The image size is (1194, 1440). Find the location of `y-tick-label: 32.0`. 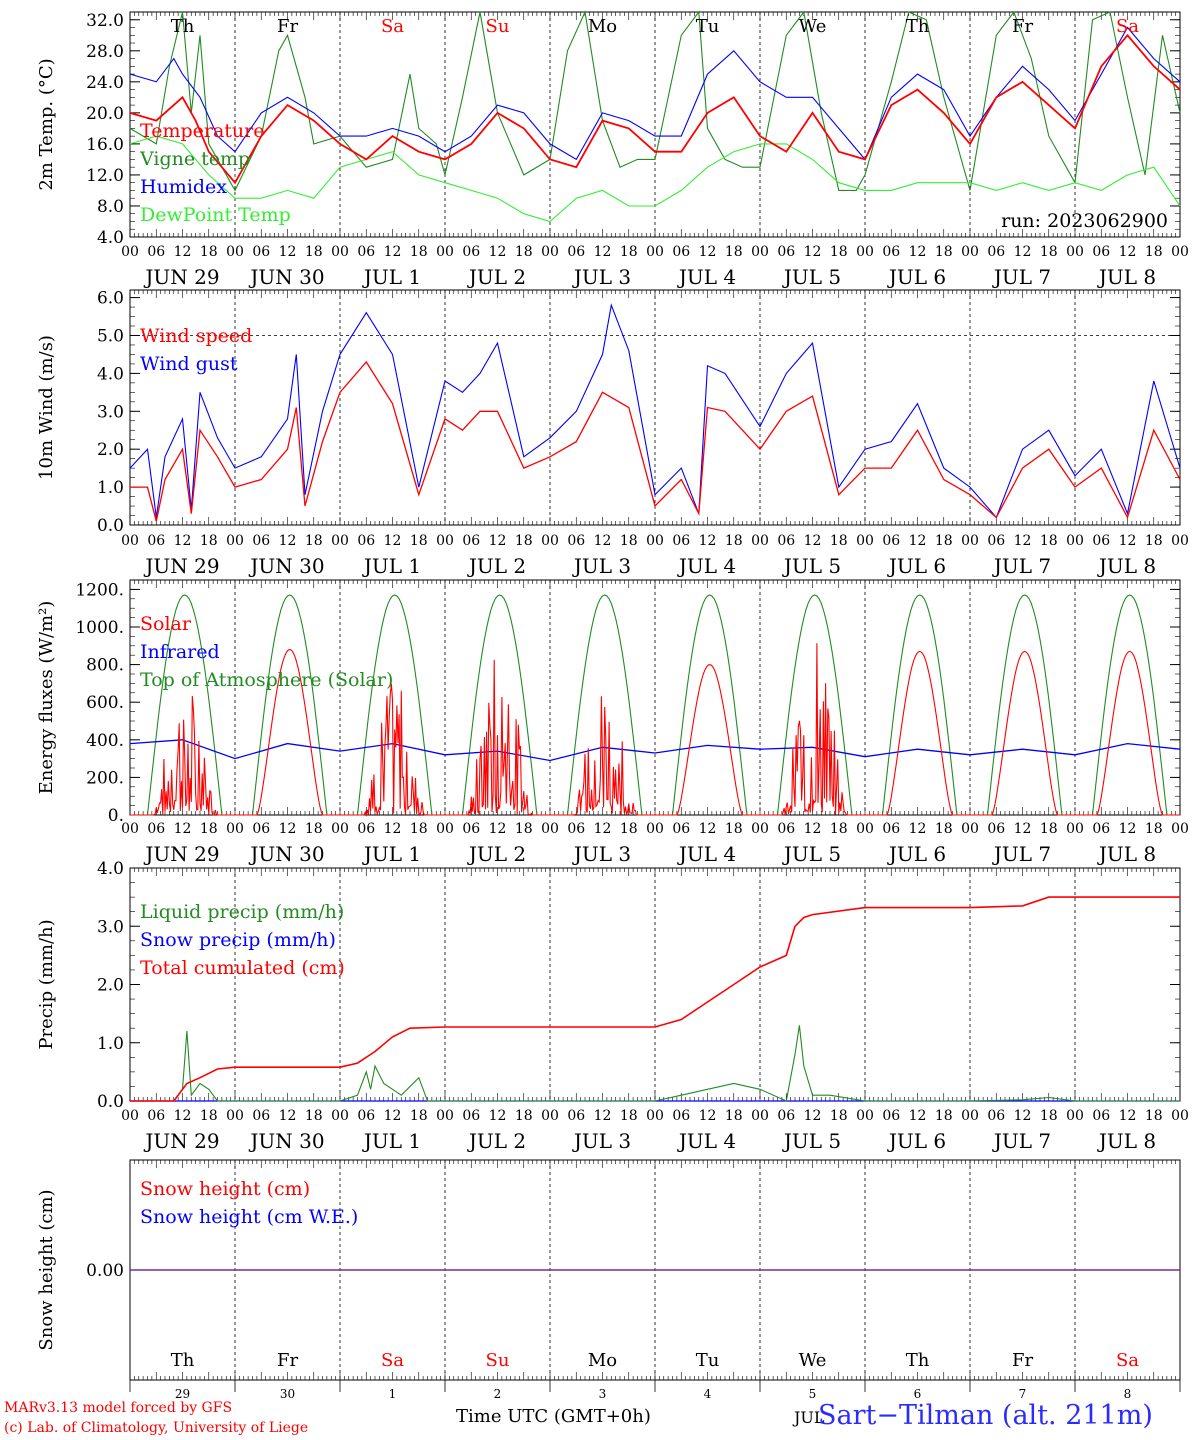

y-tick-label: 32.0 is located at coordinates (105, 21).